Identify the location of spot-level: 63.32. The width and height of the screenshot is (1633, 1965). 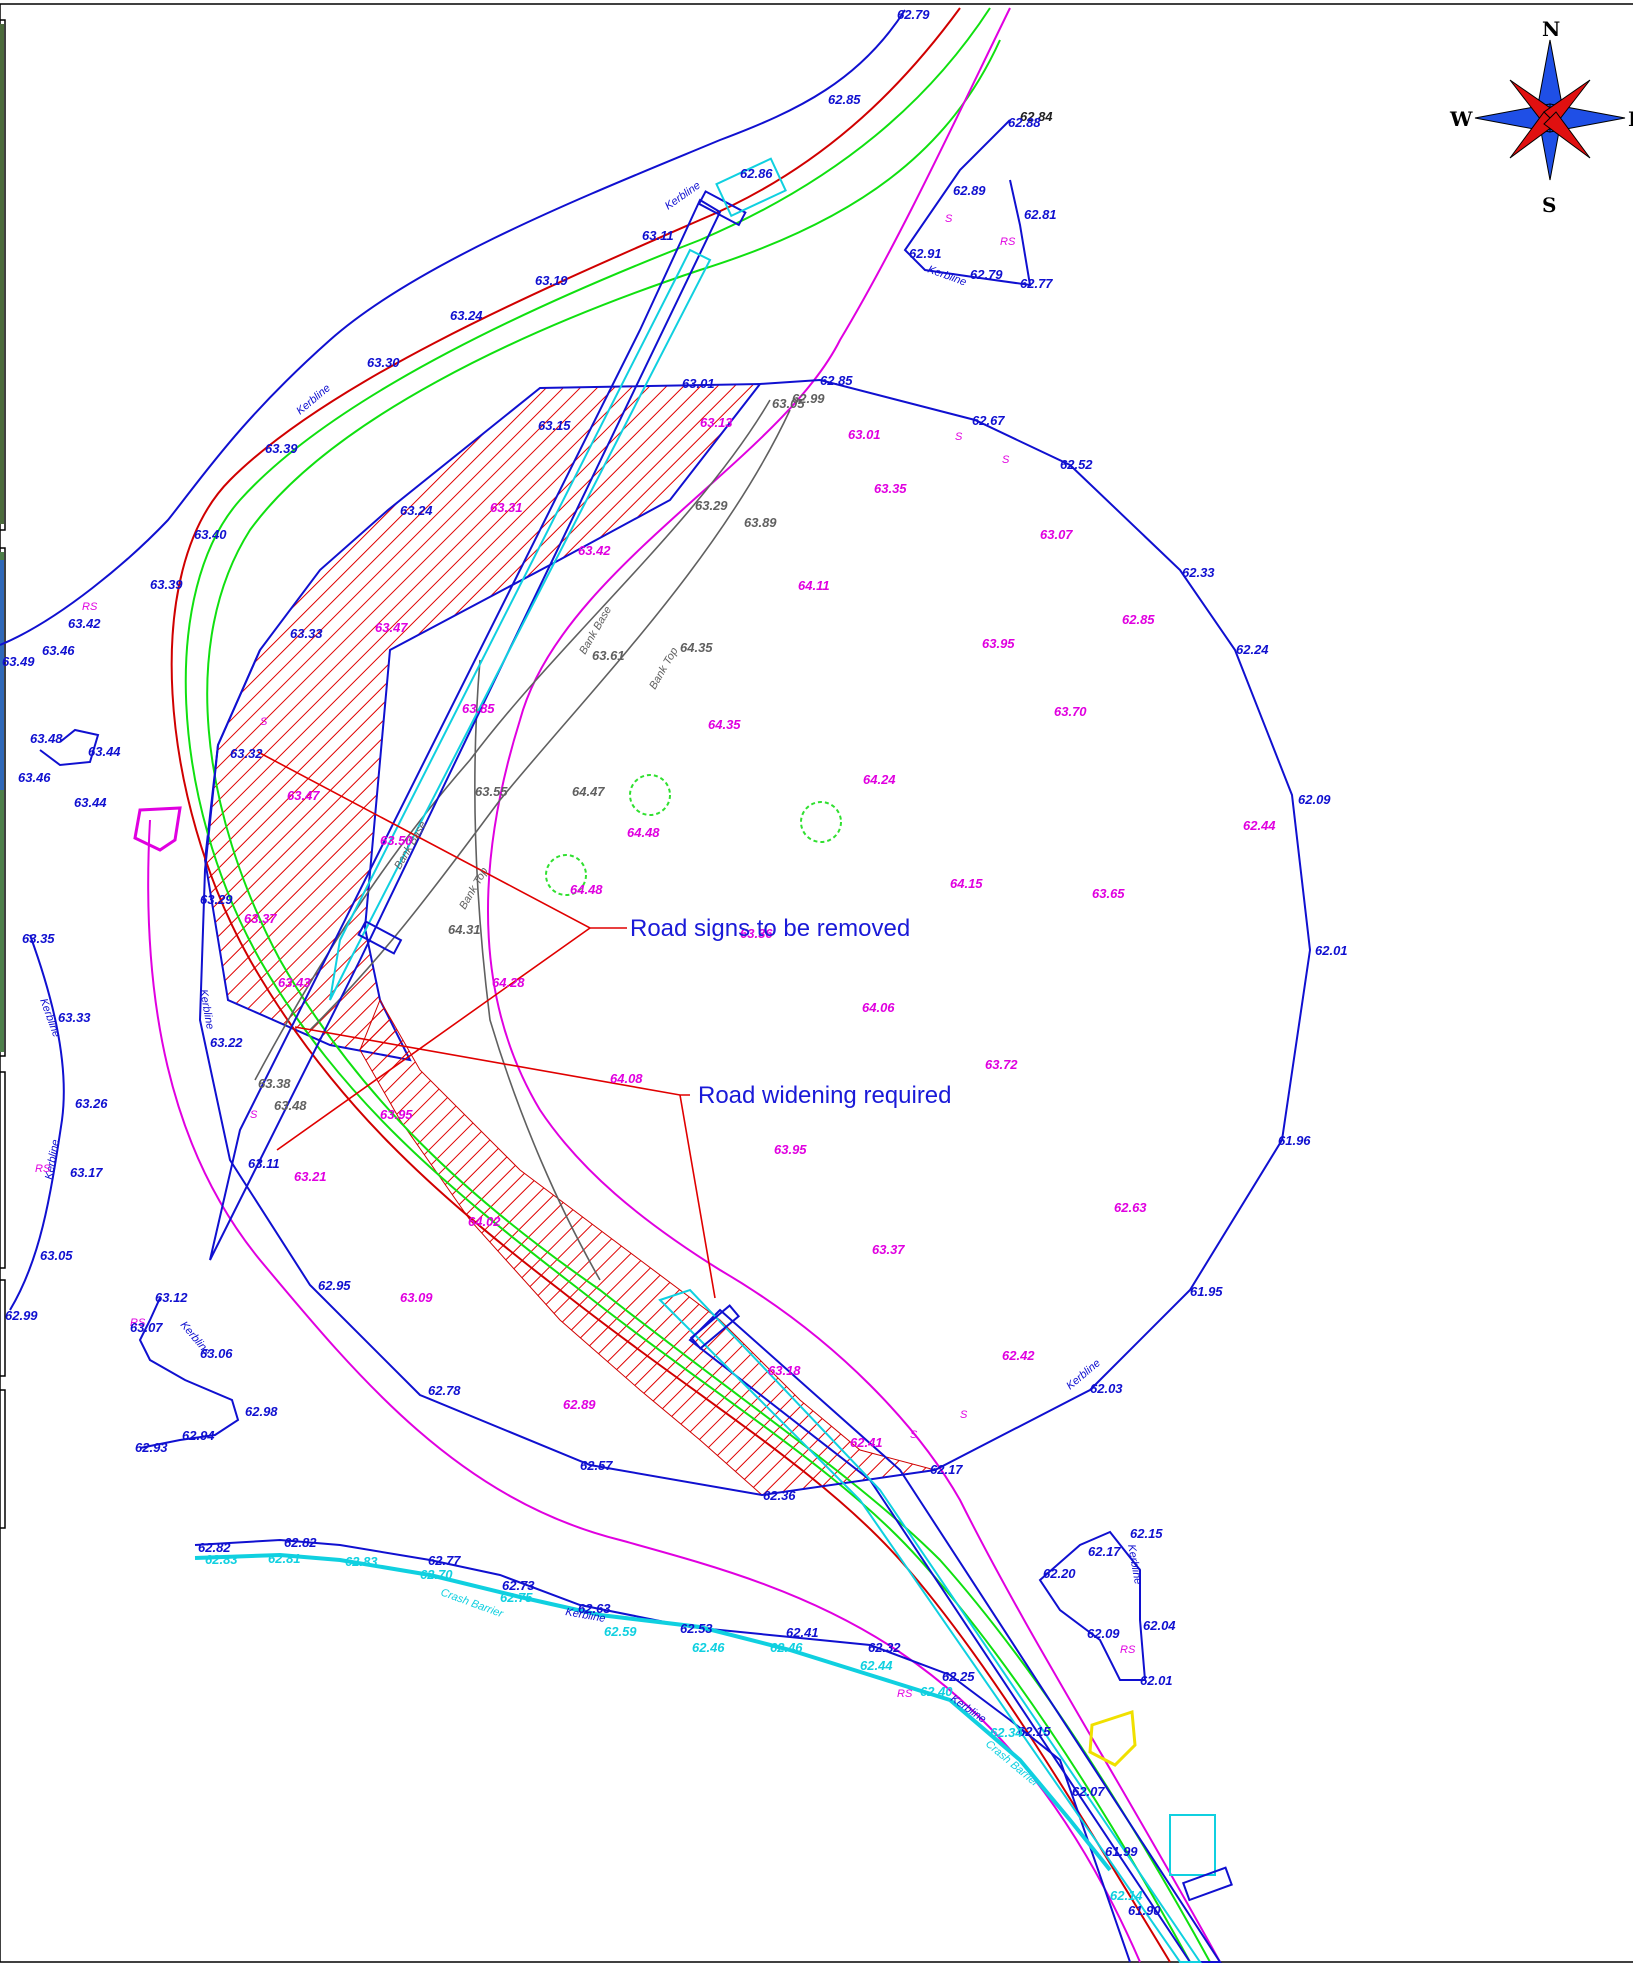
(246, 753).